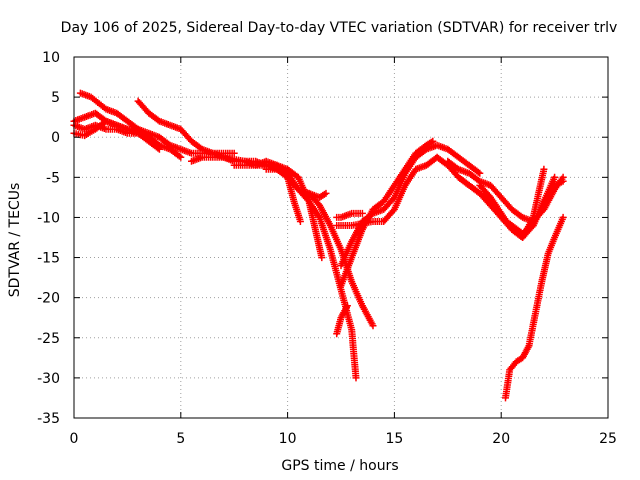 This screenshot has height=480, width=640. What do you see at coordinates (53, 178) in the screenshot?
I see `y-tick-label: -5` at bounding box center [53, 178].